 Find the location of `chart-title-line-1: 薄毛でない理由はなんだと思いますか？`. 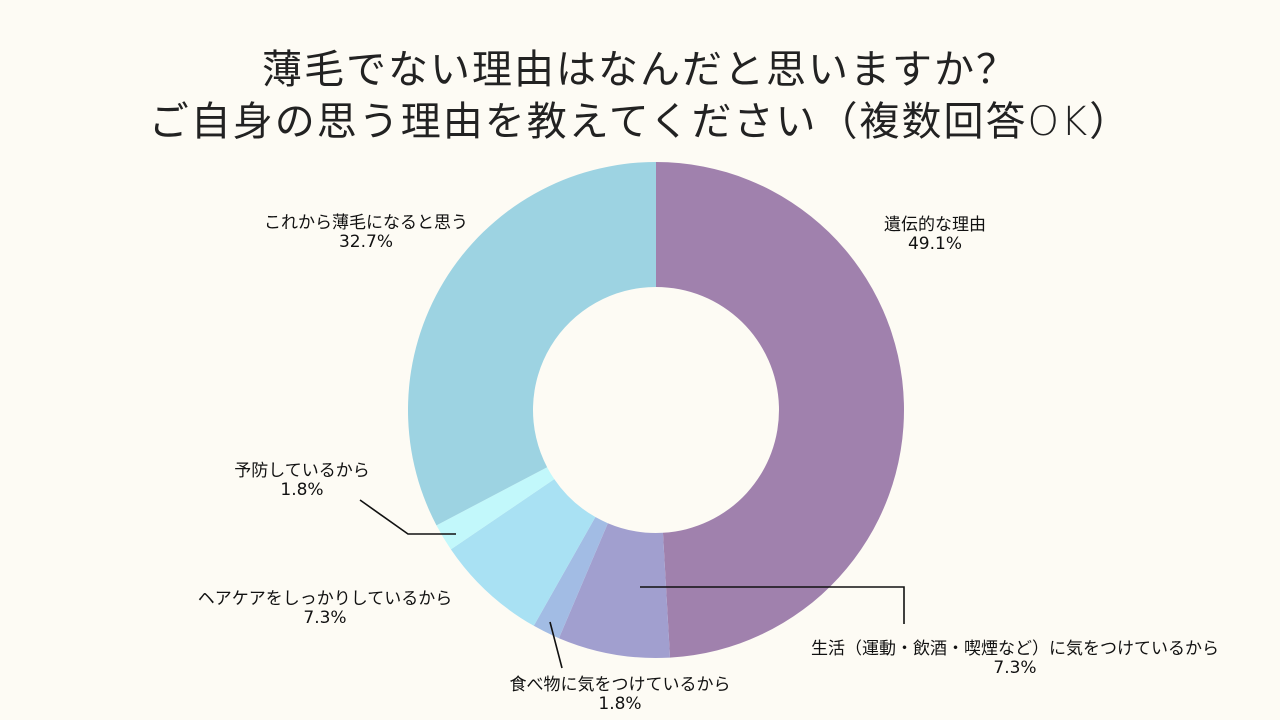

chart-title-line-1: 薄毛でない理由はなんだと思いますか？ is located at coordinates (640, 70).